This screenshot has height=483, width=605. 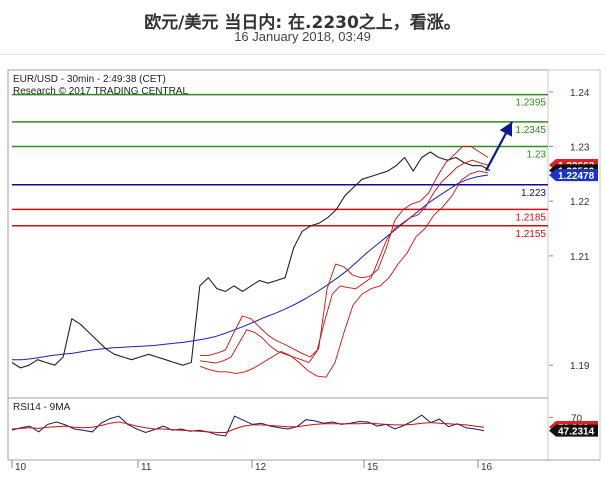 What do you see at coordinates (580, 366) in the screenshot?
I see `y-tick-label-4: 1.19` at bounding box center [580, 366].